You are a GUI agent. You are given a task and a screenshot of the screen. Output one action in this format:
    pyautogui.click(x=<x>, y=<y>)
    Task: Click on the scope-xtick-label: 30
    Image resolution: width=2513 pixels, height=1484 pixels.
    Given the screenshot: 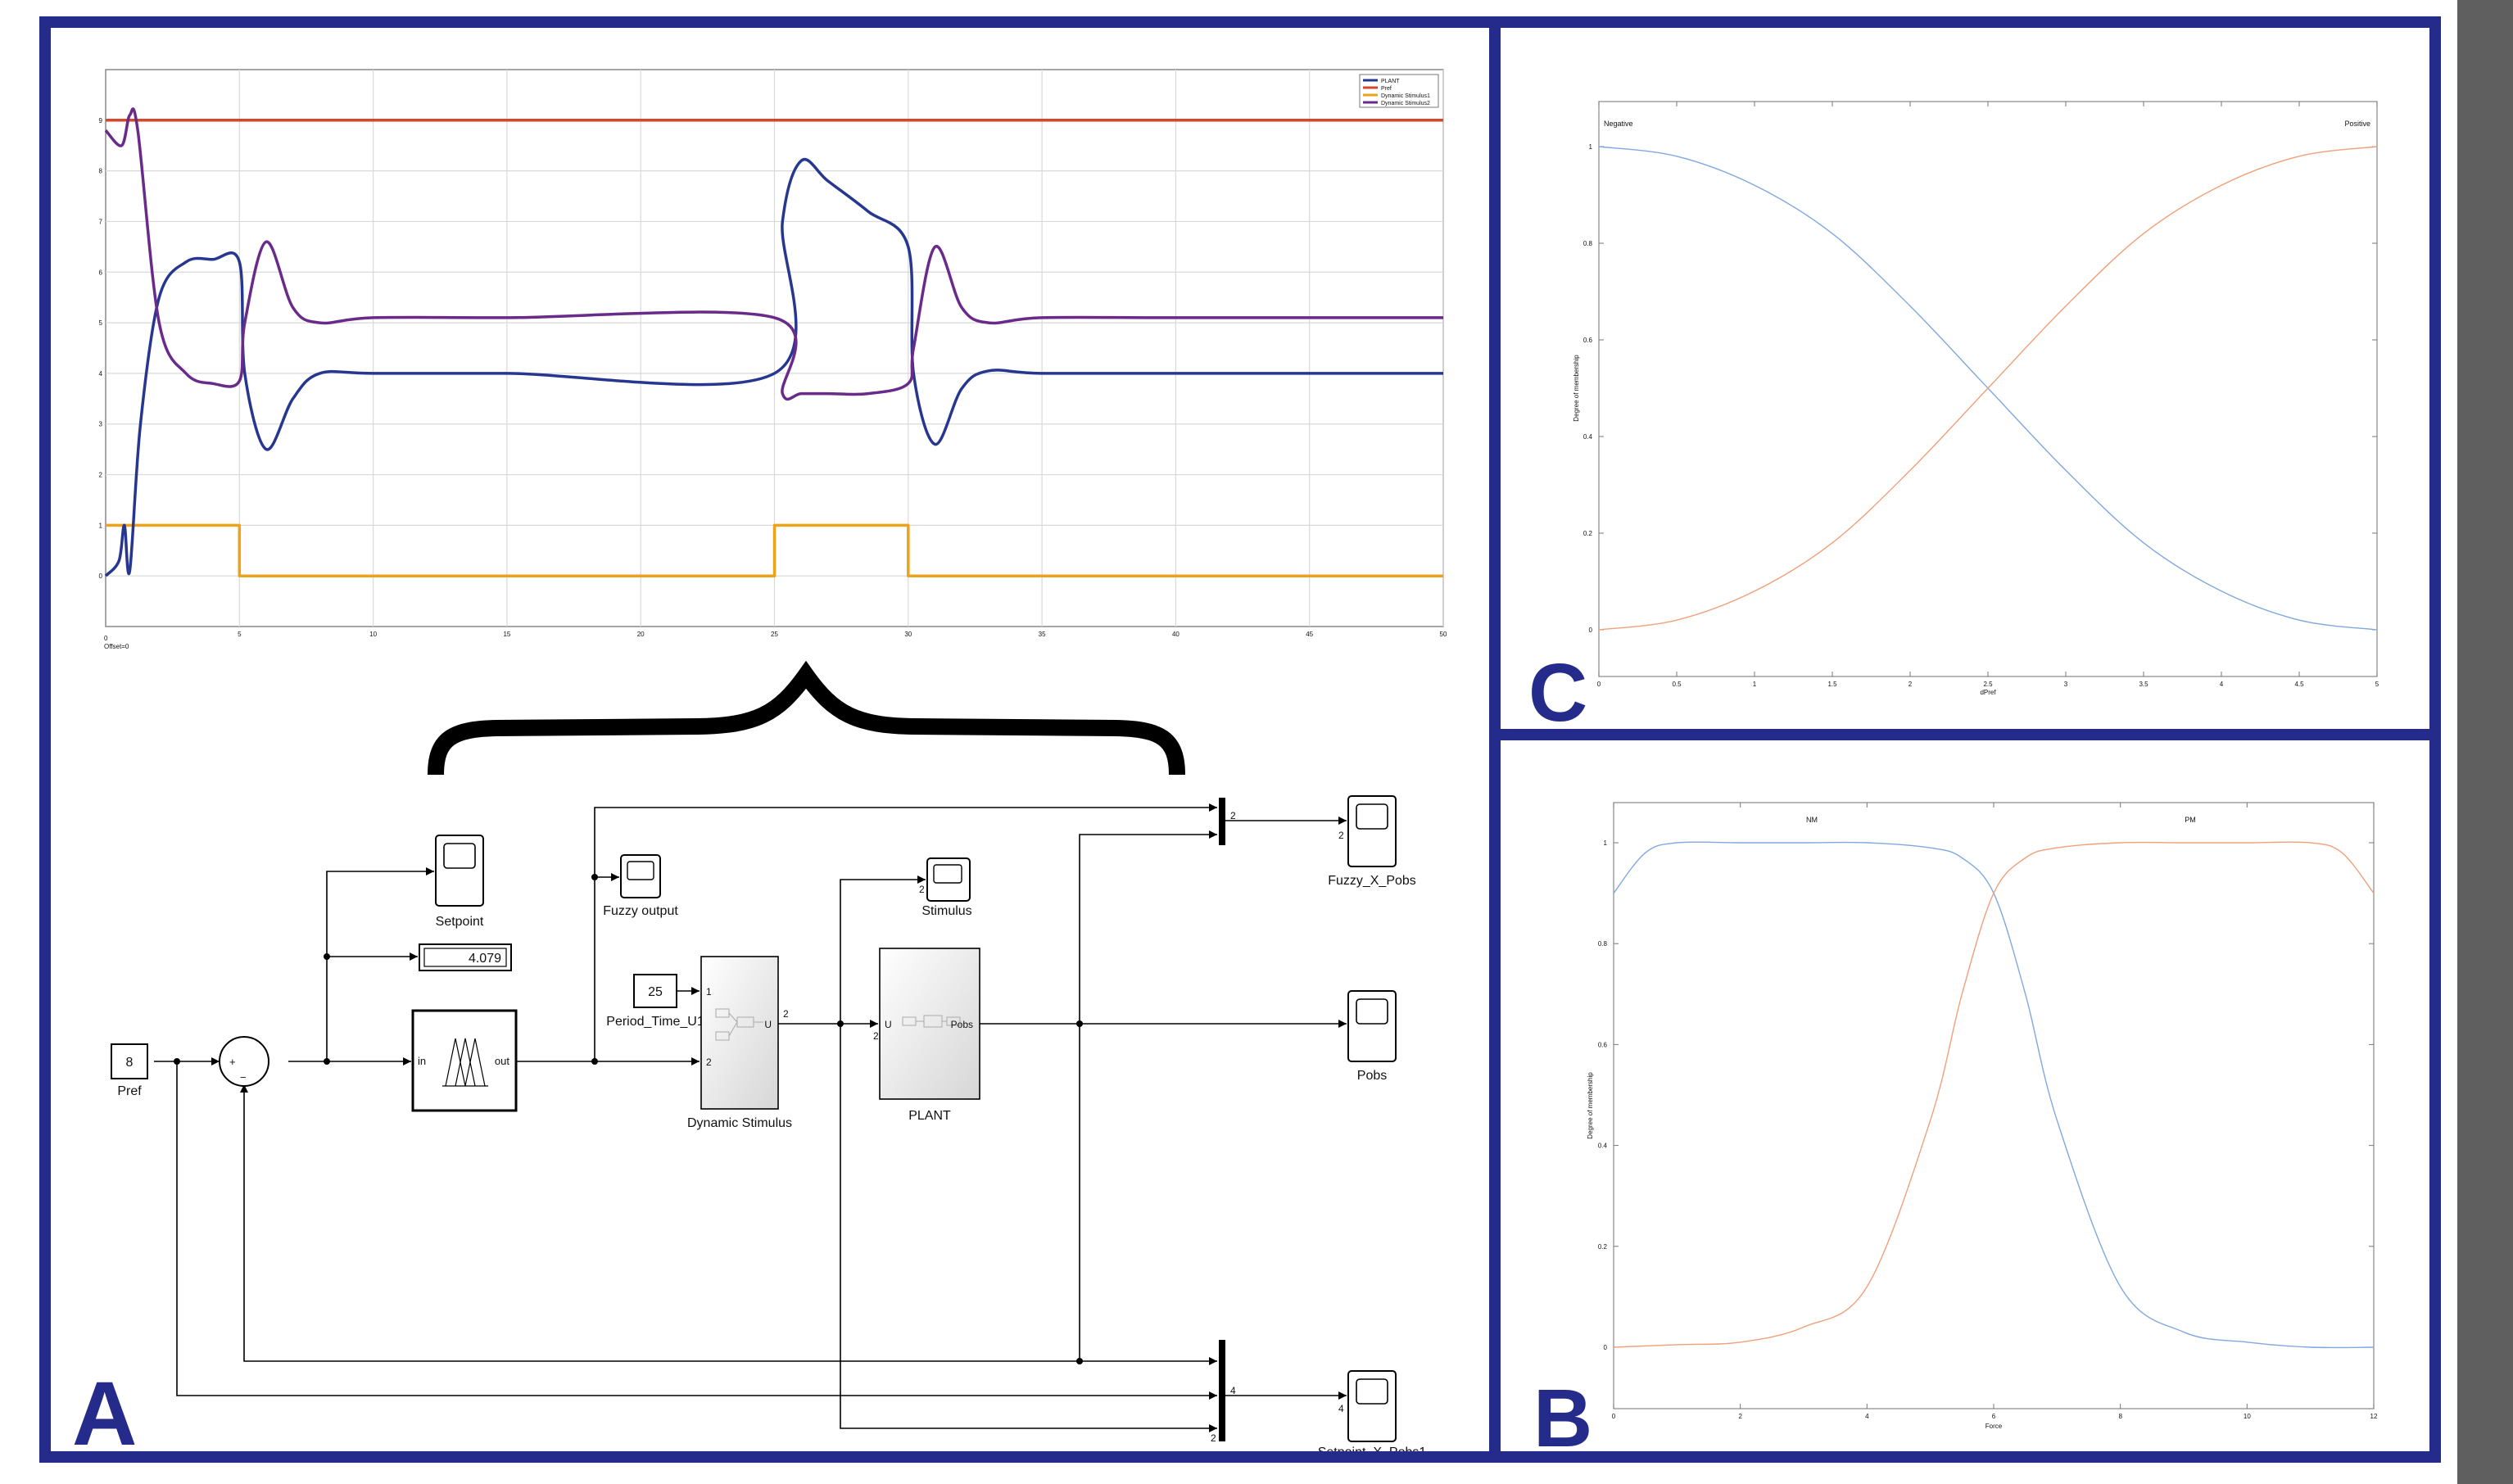 What is the action you would take?
    pyautogui.click(x=908, y=634)
    